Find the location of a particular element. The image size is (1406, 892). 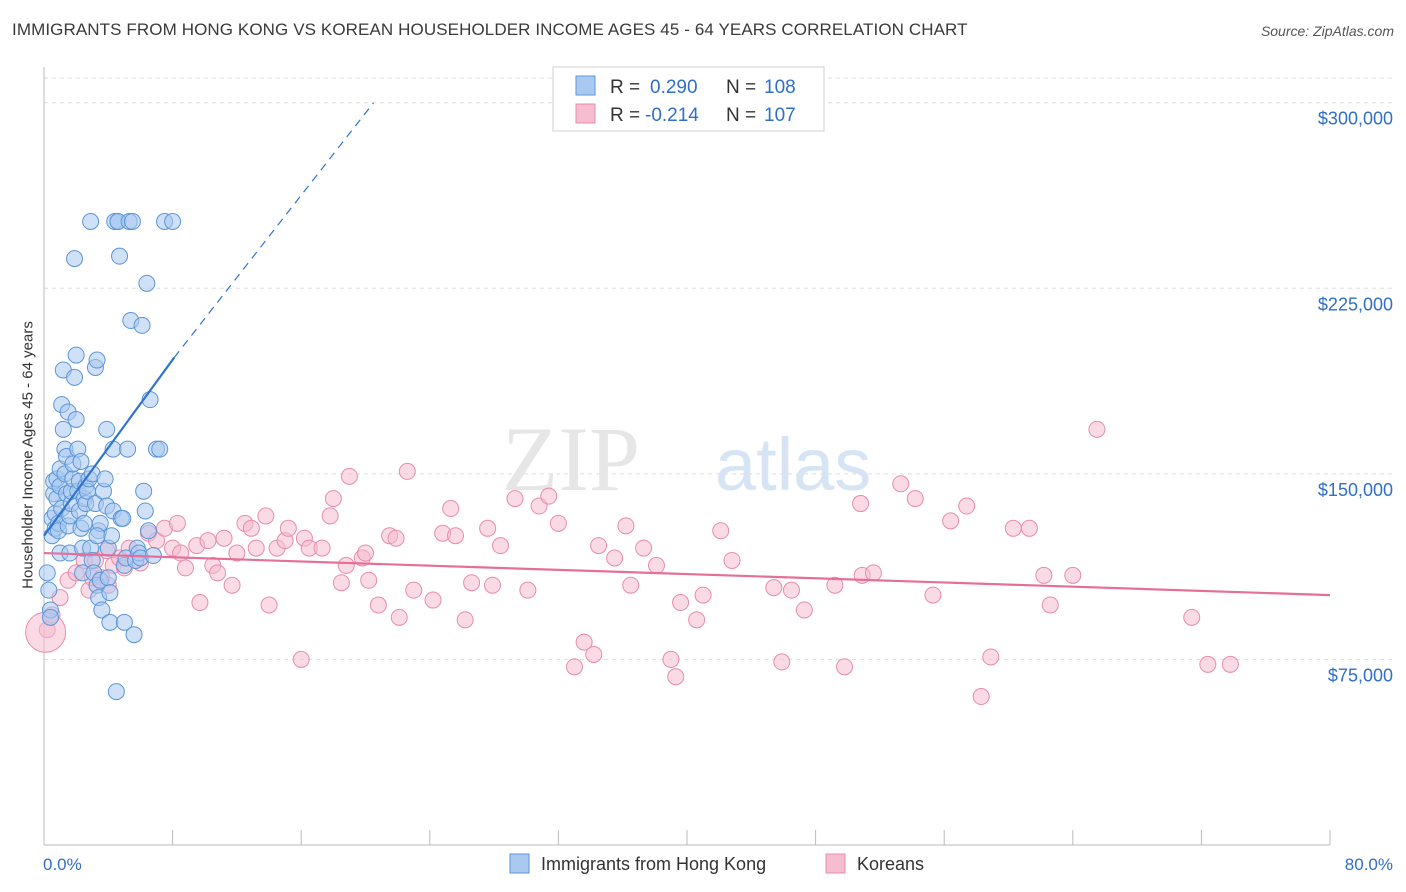

x-tick-label-max: 80.0% is located at coordinates (1369, 864).